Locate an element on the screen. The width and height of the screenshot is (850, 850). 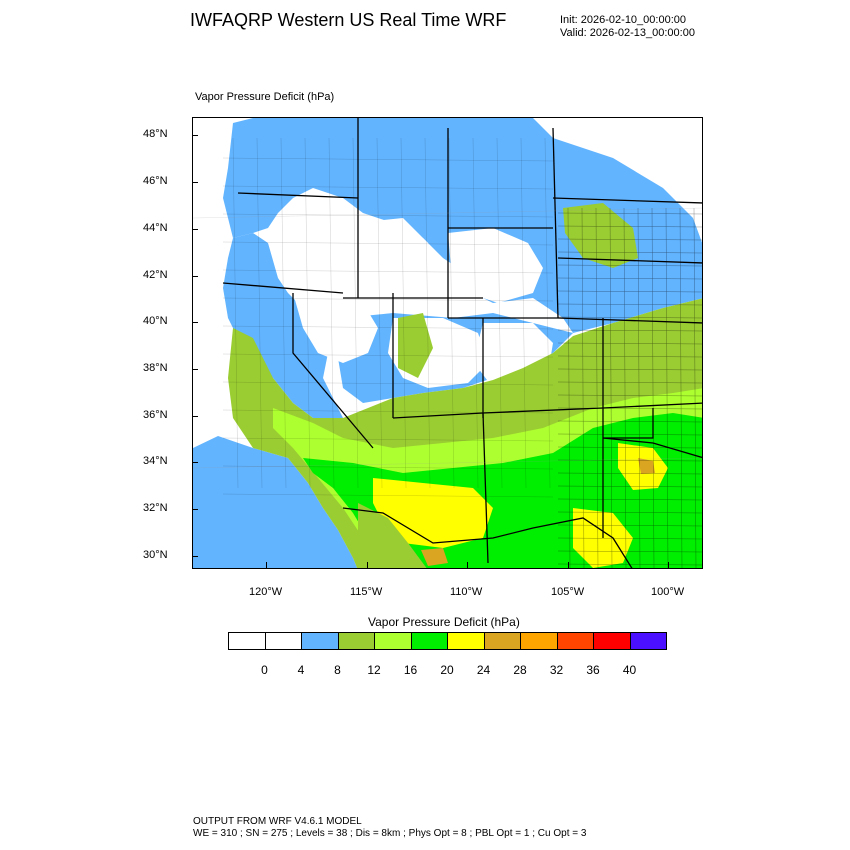
latitude-label: 36°N is located at coordinates (155, 415).